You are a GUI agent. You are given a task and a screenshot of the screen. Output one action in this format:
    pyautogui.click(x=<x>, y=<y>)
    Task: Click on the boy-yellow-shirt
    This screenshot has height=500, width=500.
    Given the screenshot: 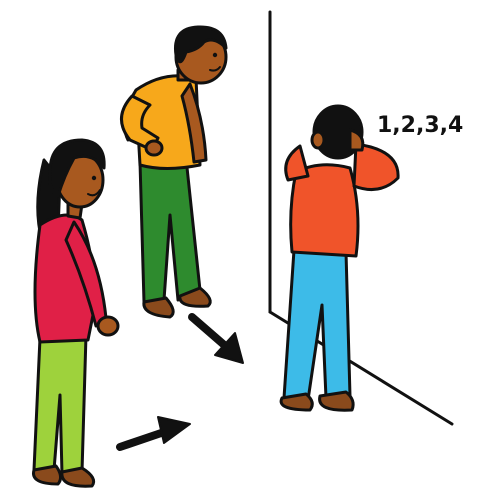 What is the action you would take?
    pyautogui.click(x=174, y=172)
    